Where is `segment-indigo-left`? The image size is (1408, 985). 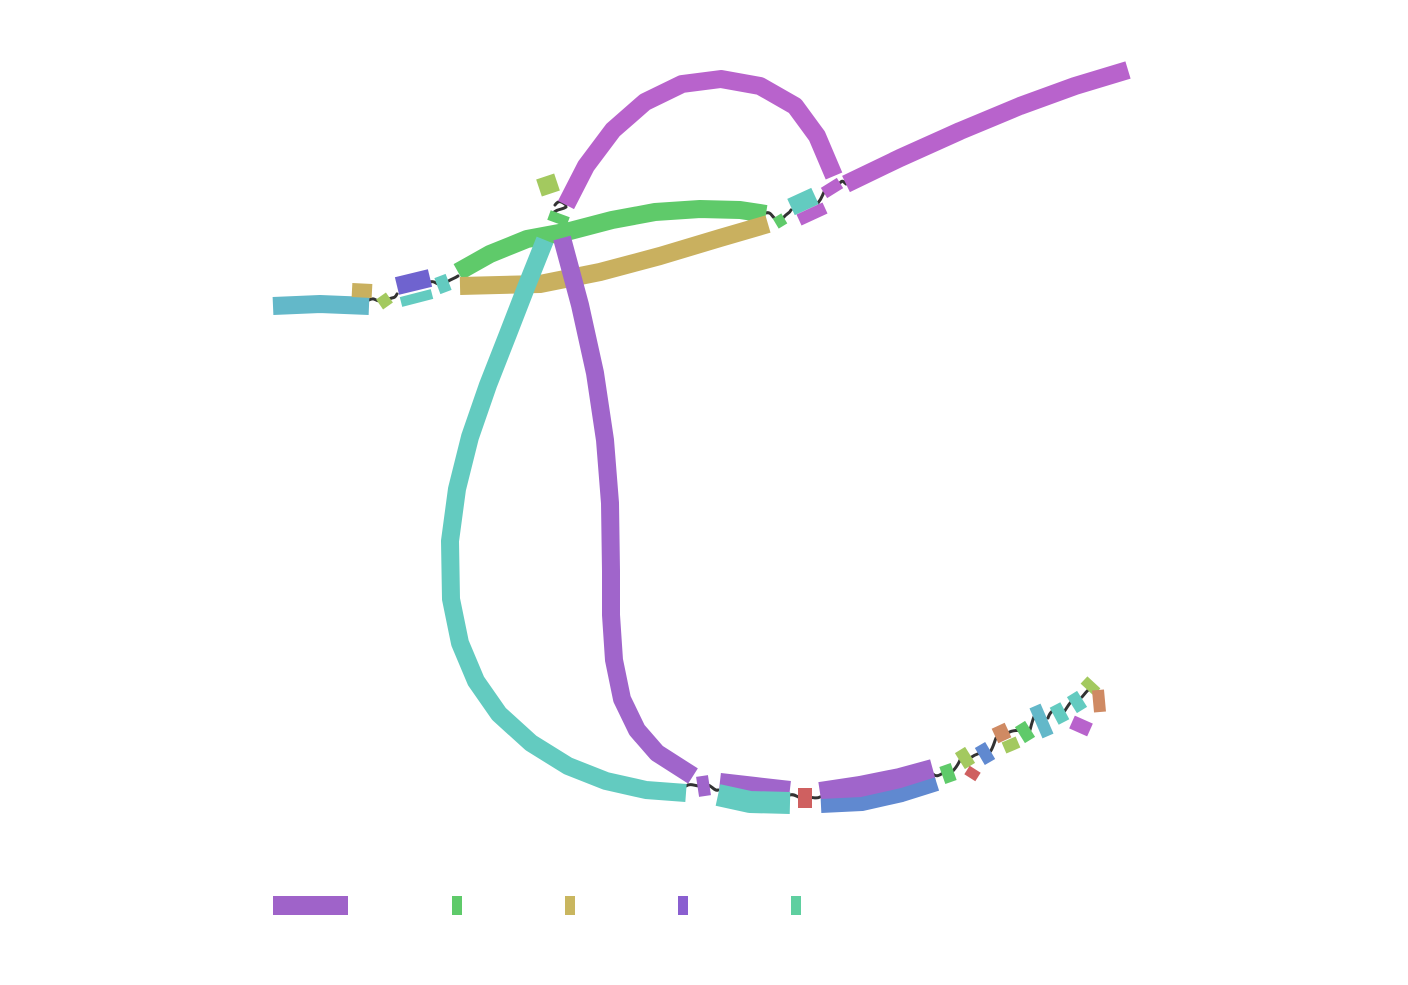
segment-indigo-left is located at coordinates (413, 282).